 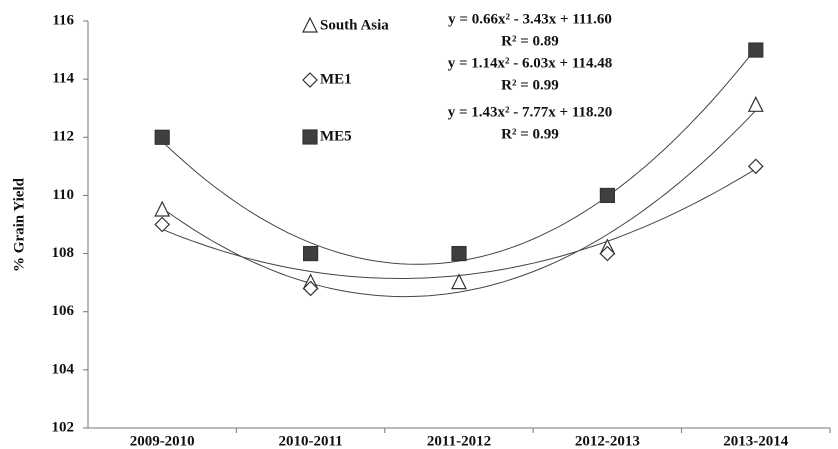 I want to click on x-tick-label: 2013-2014, so click(x=755, y=441).